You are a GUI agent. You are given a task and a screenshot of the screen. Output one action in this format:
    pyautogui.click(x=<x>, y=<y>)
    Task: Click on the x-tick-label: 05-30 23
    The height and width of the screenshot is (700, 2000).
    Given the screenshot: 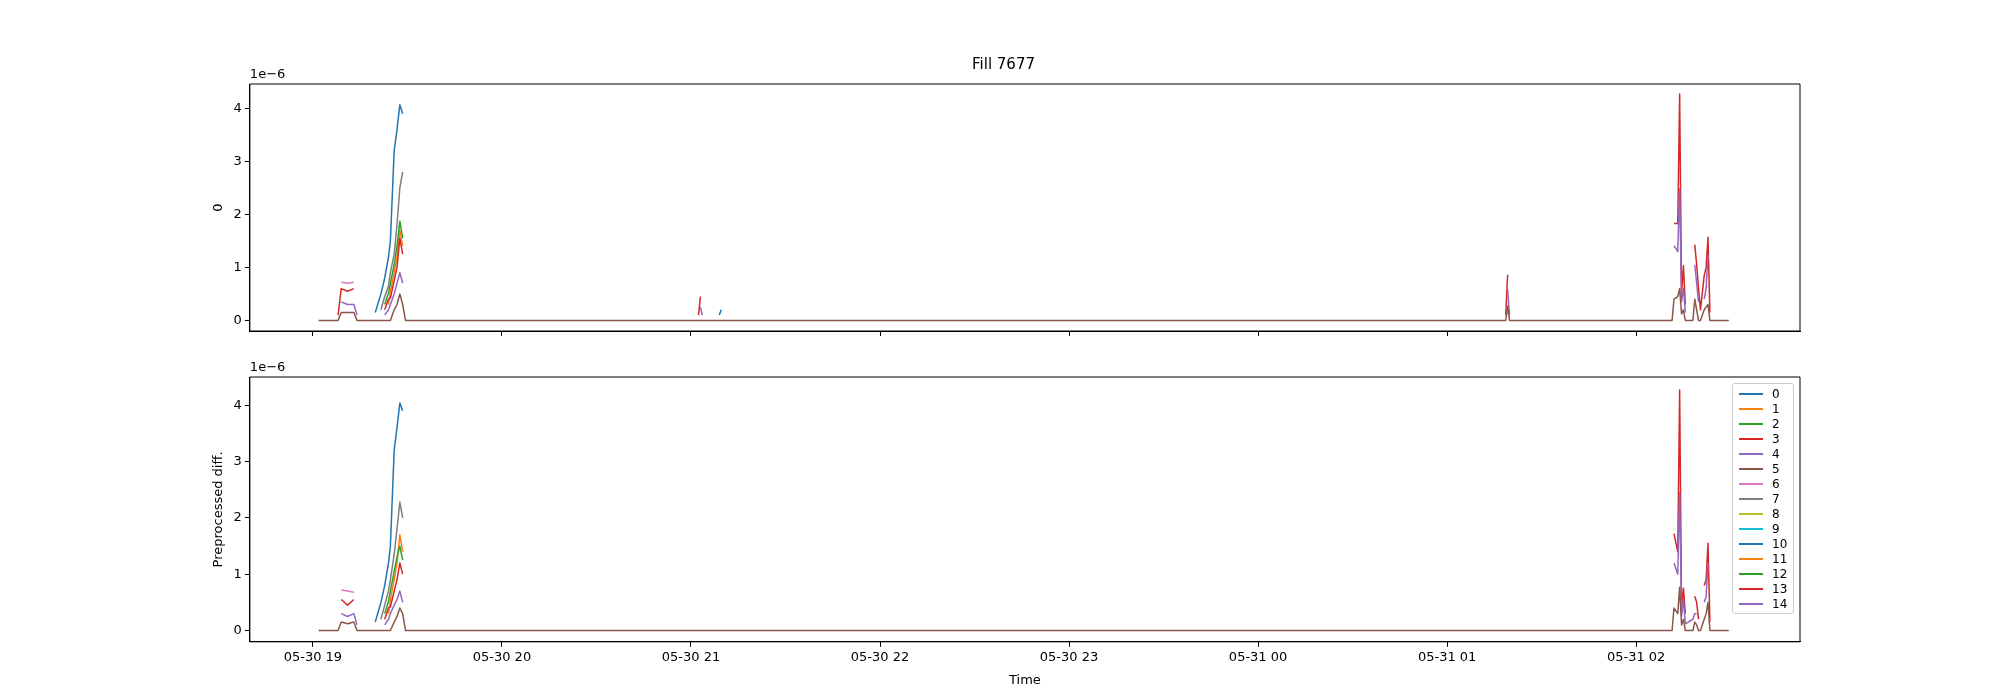 What is the action you would take?
    pyautogui.click(x=1069, y=656)
    